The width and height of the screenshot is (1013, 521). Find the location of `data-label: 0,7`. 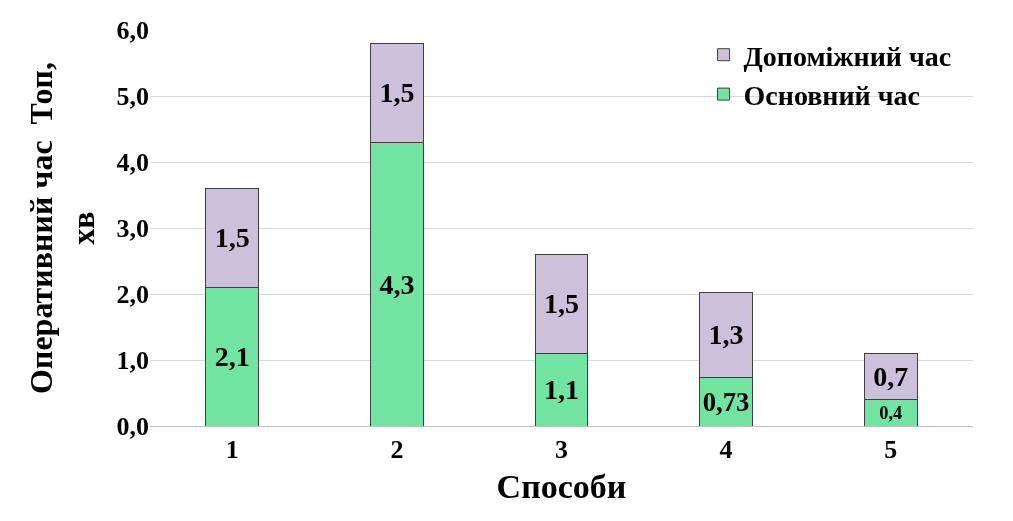

data-label: 0,7 is located at coordinates (891, 376).